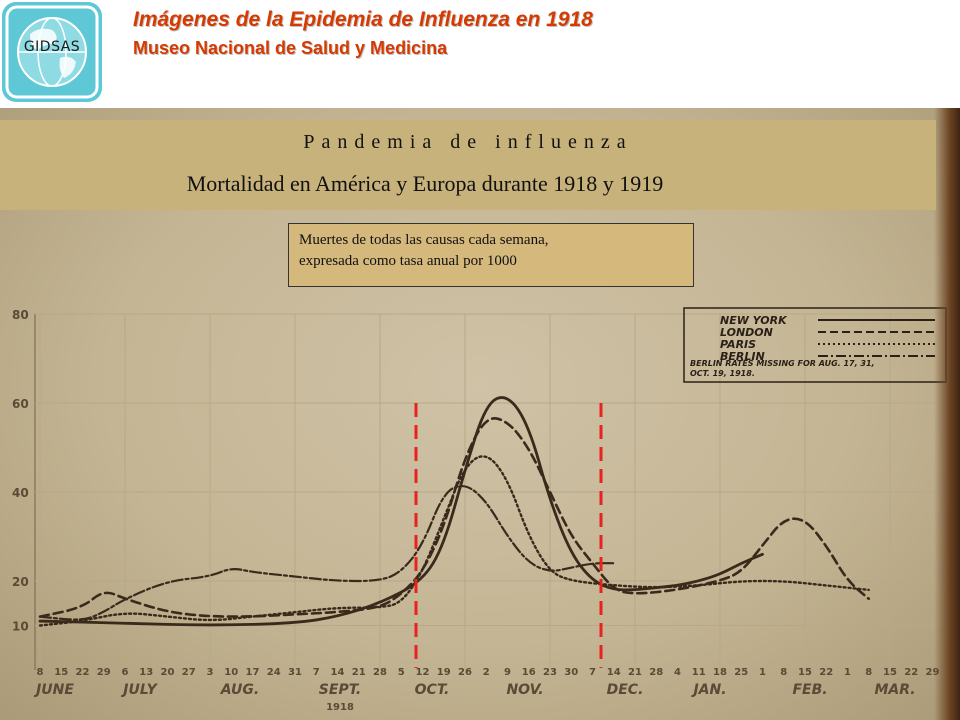 This screenshot has width=960, height=720. What do you see at coordinates (550, 672) in the screenshot?
I see `x-tick-label: 23` at bounding box center [550, 672].